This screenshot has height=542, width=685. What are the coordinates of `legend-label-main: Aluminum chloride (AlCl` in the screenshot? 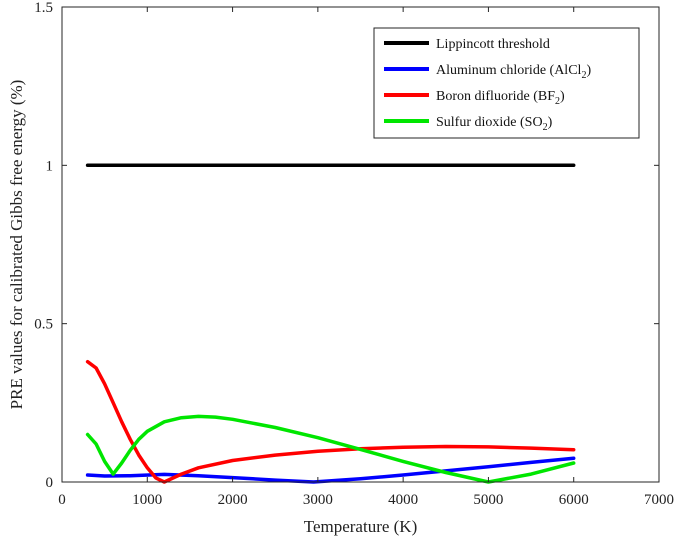 It's located at (509, 70).